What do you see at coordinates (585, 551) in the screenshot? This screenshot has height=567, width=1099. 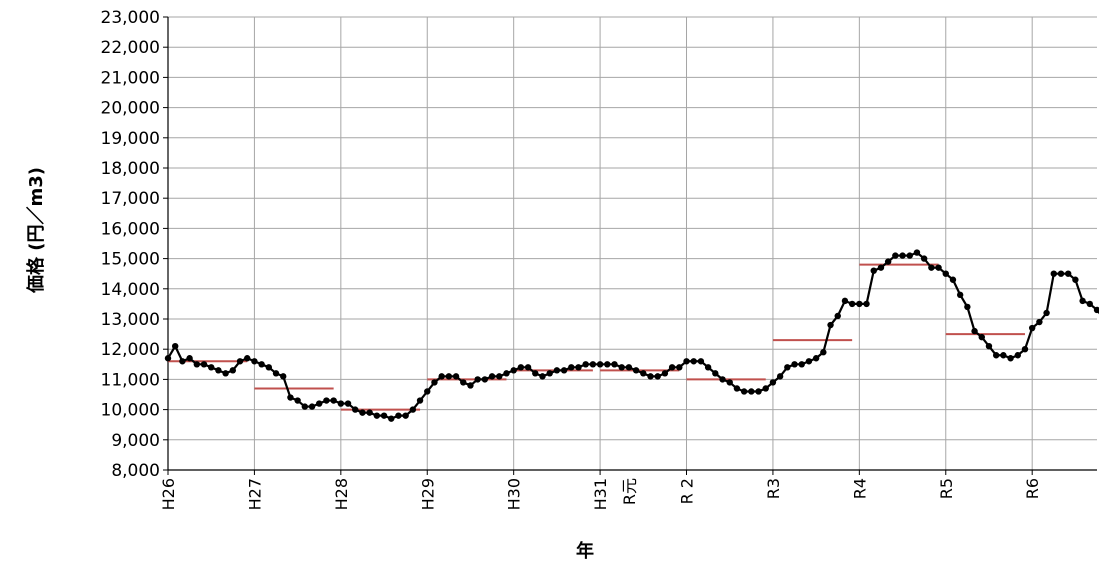 I see `x-axis-title: 年` at bounding box center [585, 551].